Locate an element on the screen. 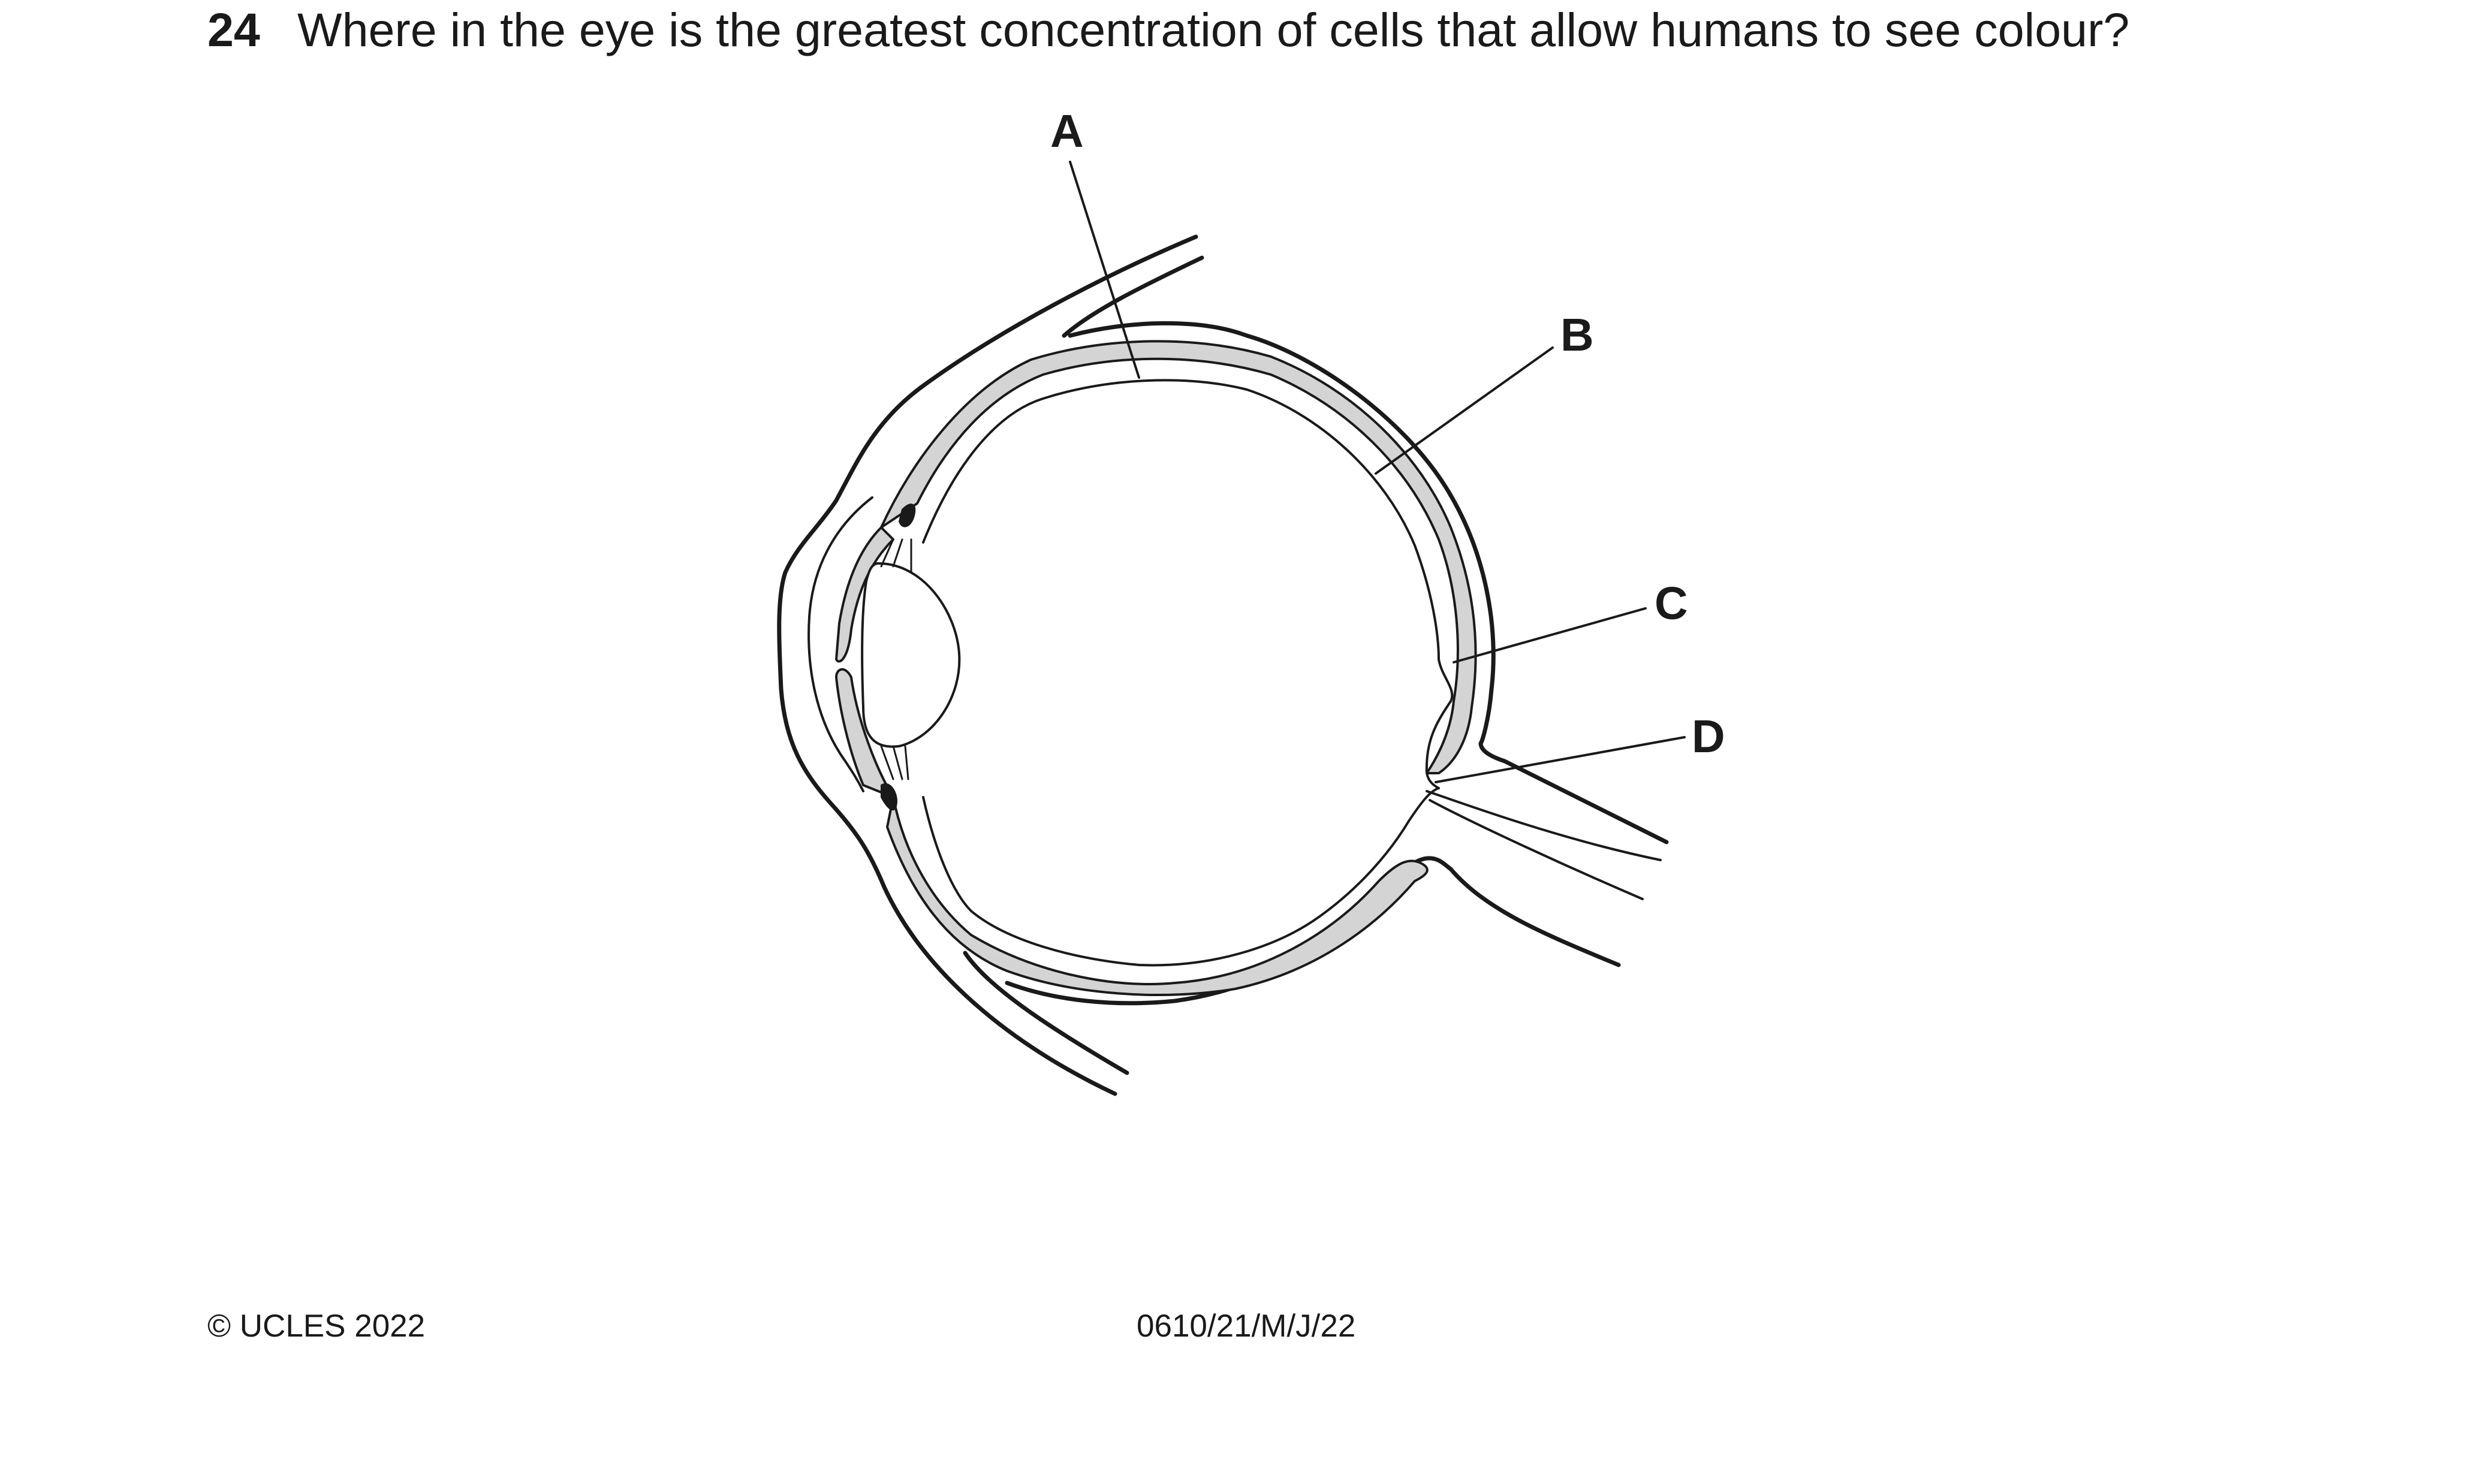 Image resolution: width=2477 pixels, height=1484 pixels. lower-lid-line is located at coordinates (1046, 1013).